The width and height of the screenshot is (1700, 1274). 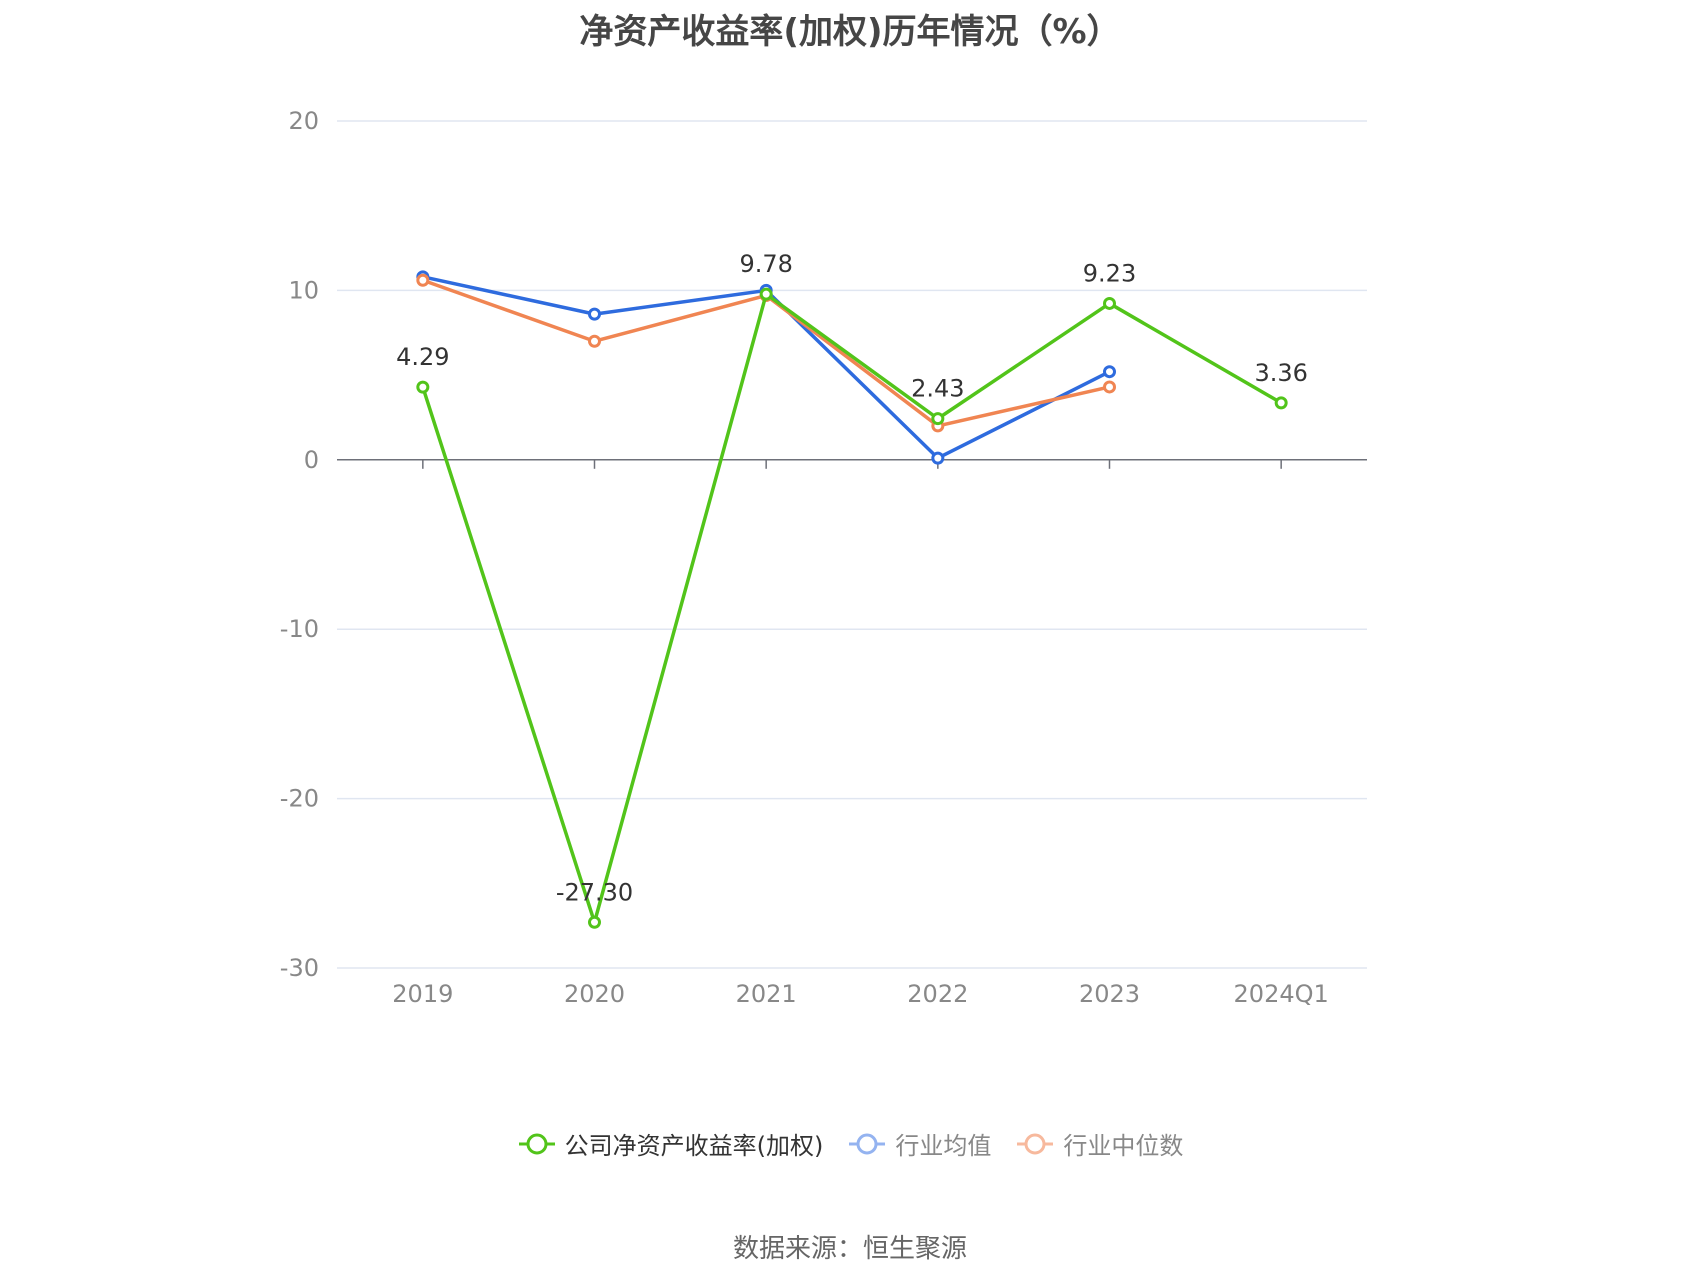 I want to click on legend-item-company: 公司净资产收益率(加权), so click(x=670, y=1143).